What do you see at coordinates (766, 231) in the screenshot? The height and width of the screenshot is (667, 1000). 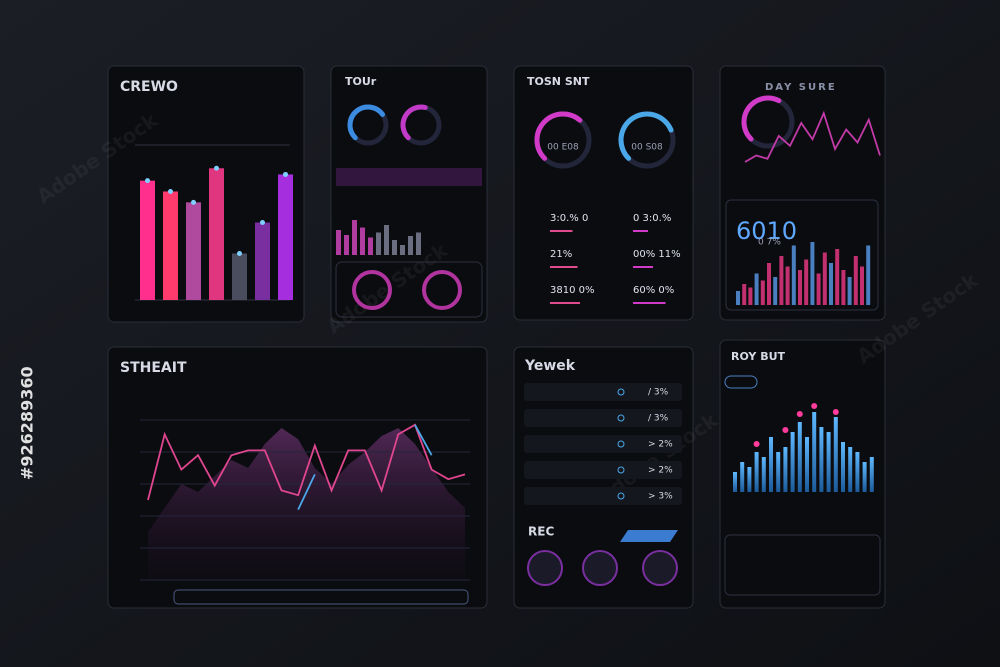 I see `big-number: 6010` at bounding box center [766, 231].